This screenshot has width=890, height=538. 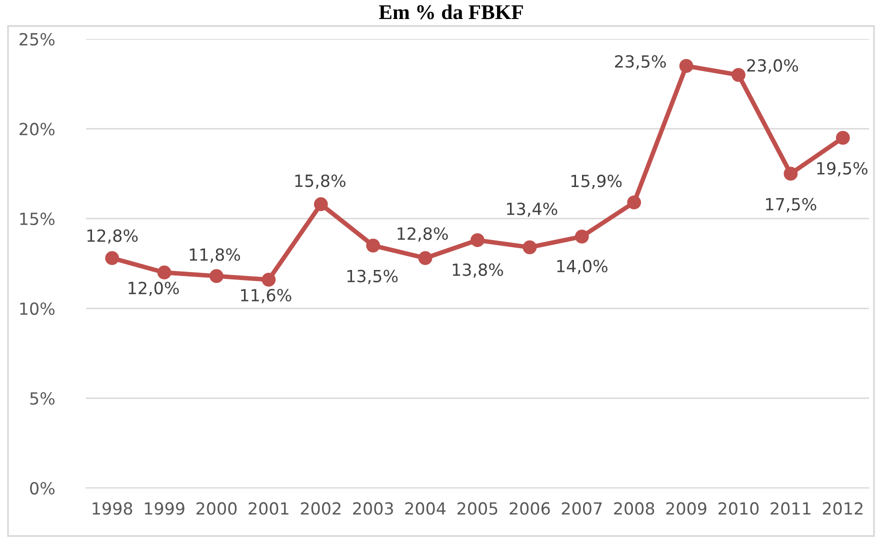 What do you see at coordinates (37, 308) in the screenshot?
I see `y-tick-label: 10%` at bounding box center [37, 308].